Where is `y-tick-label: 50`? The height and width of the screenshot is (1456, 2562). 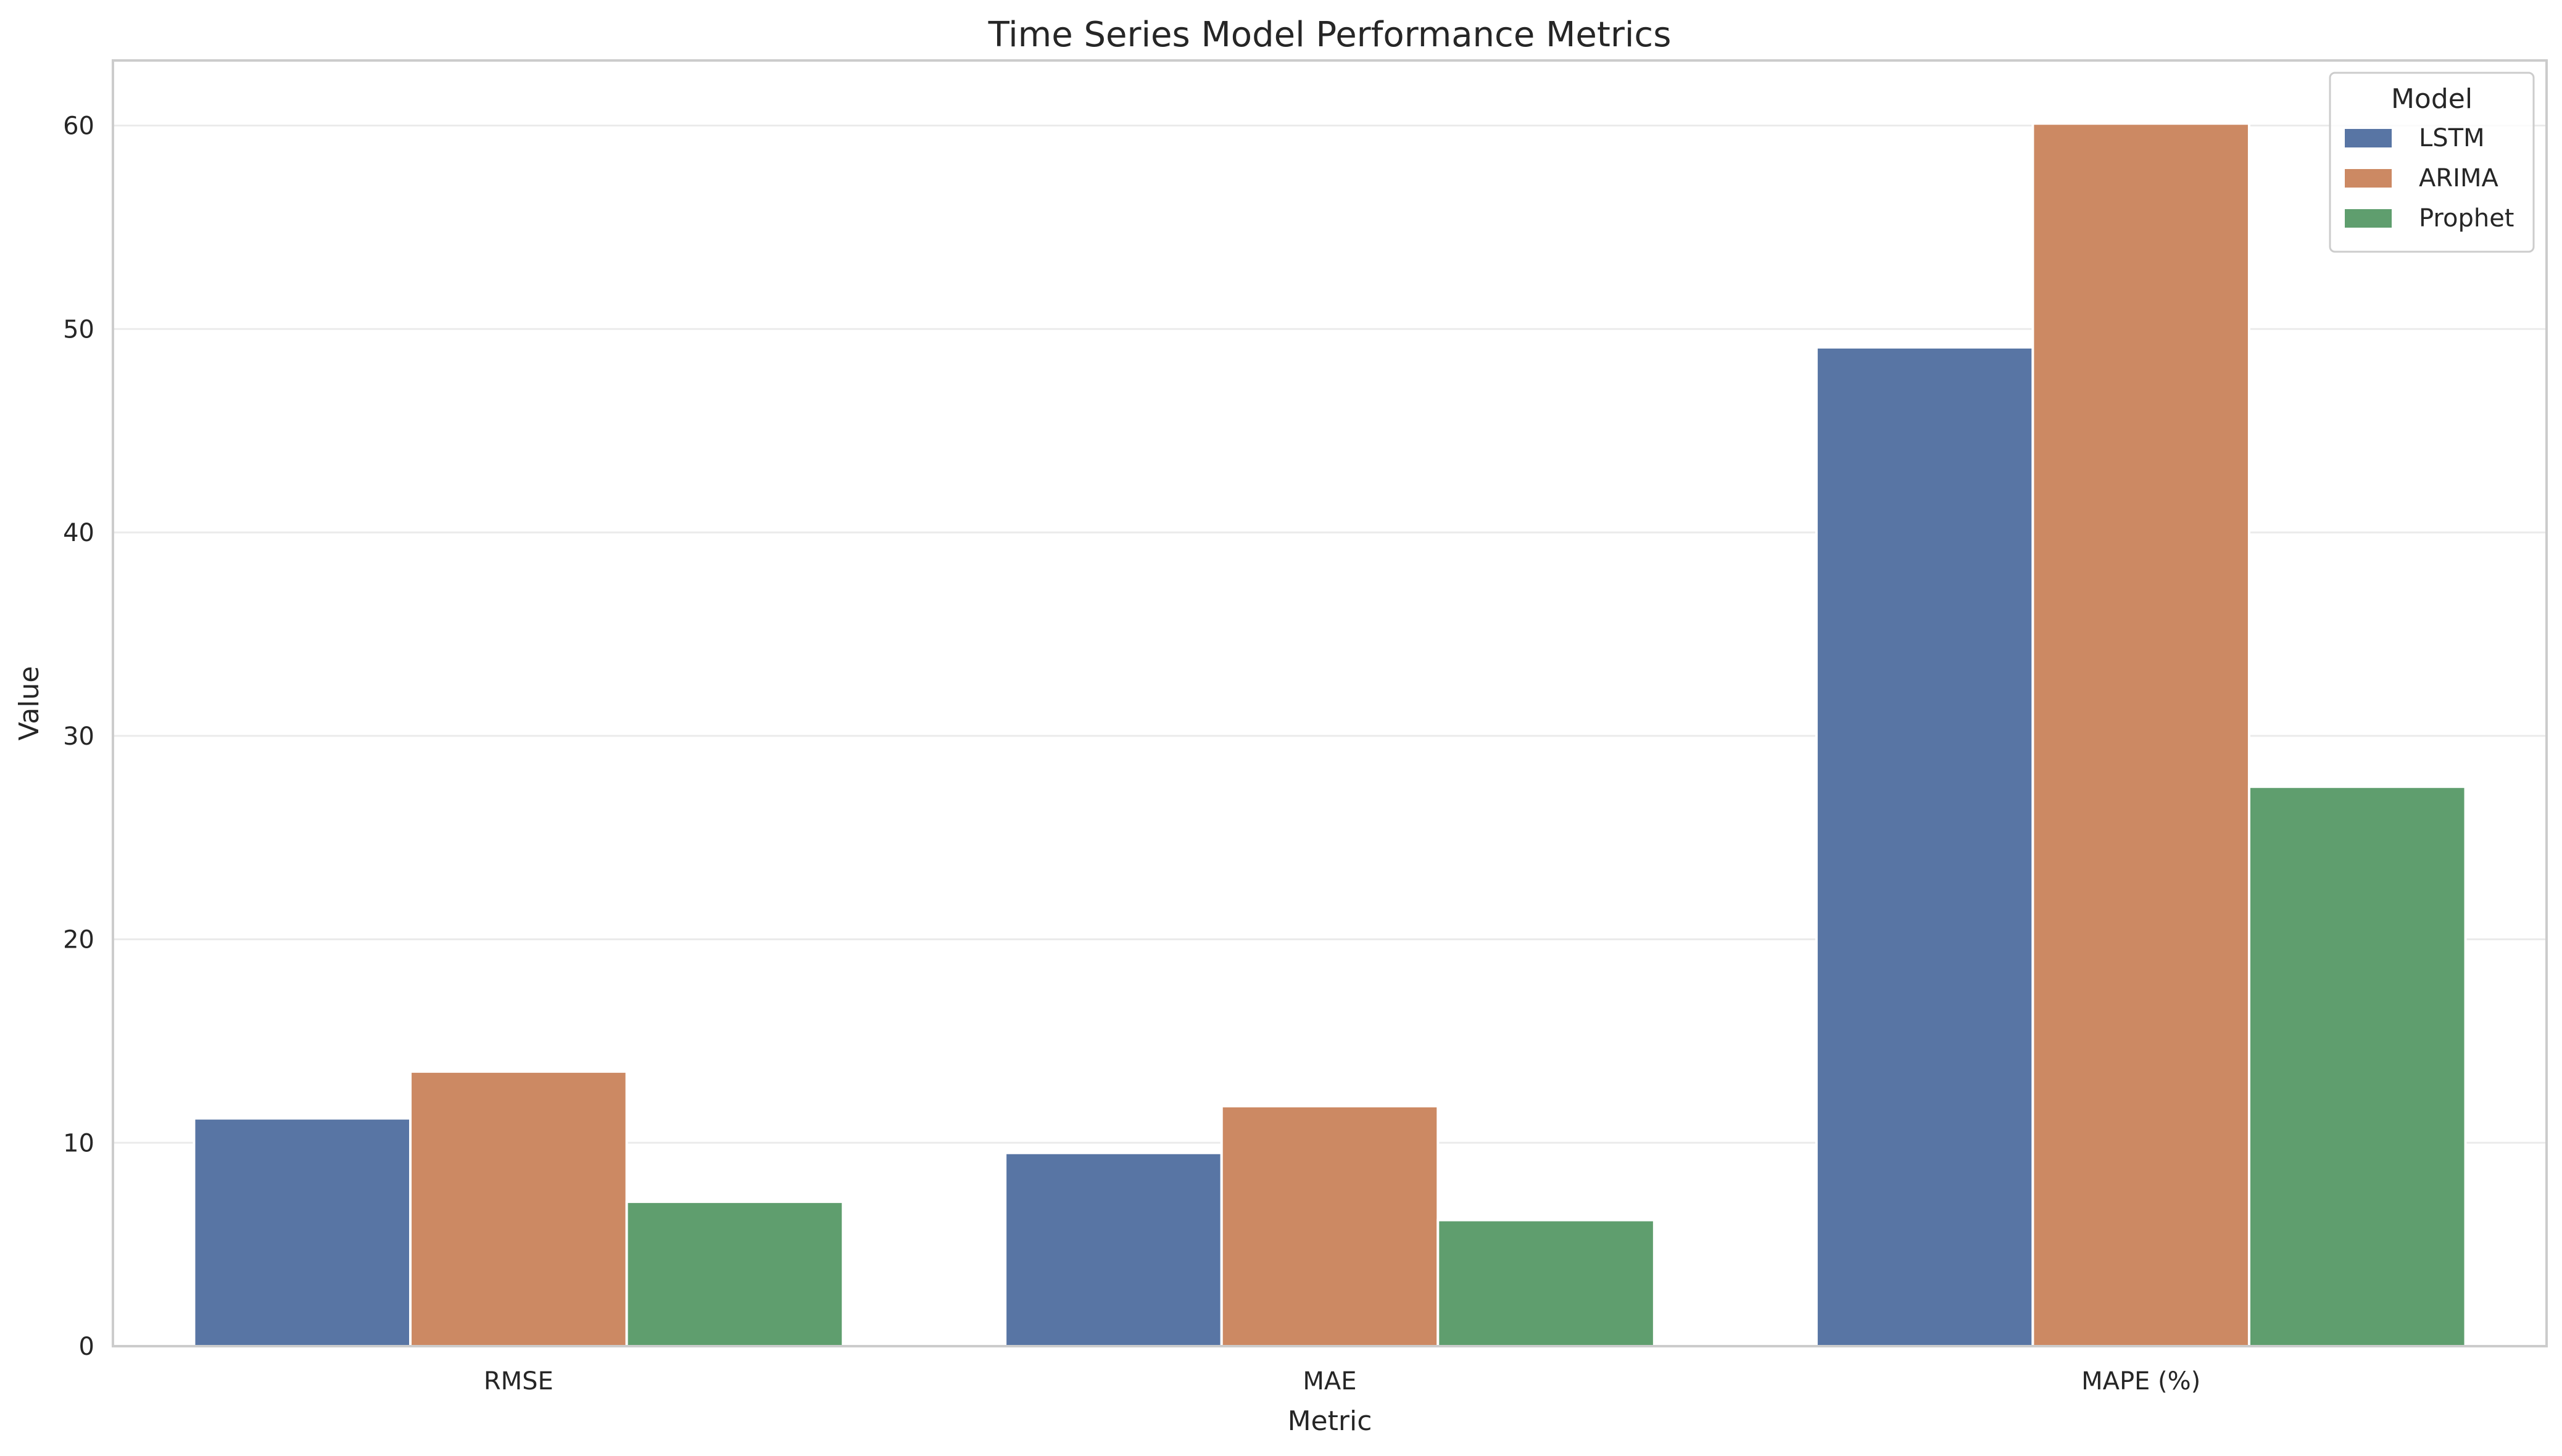 y-tick-label: 50 is located at coordinates (78, 329).